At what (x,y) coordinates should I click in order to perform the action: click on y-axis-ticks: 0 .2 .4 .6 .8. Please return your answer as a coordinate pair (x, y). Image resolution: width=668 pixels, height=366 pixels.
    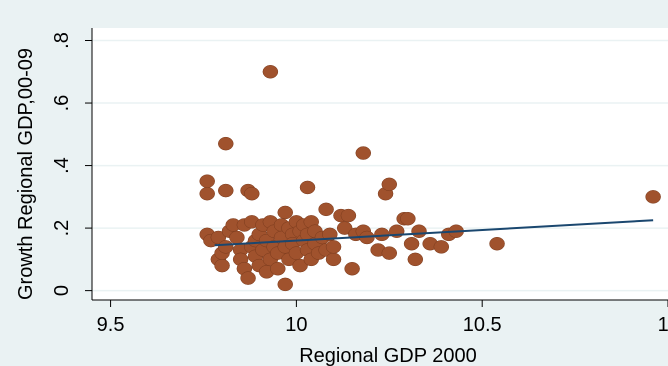
    Looking at the image, I should click on (71, 164).